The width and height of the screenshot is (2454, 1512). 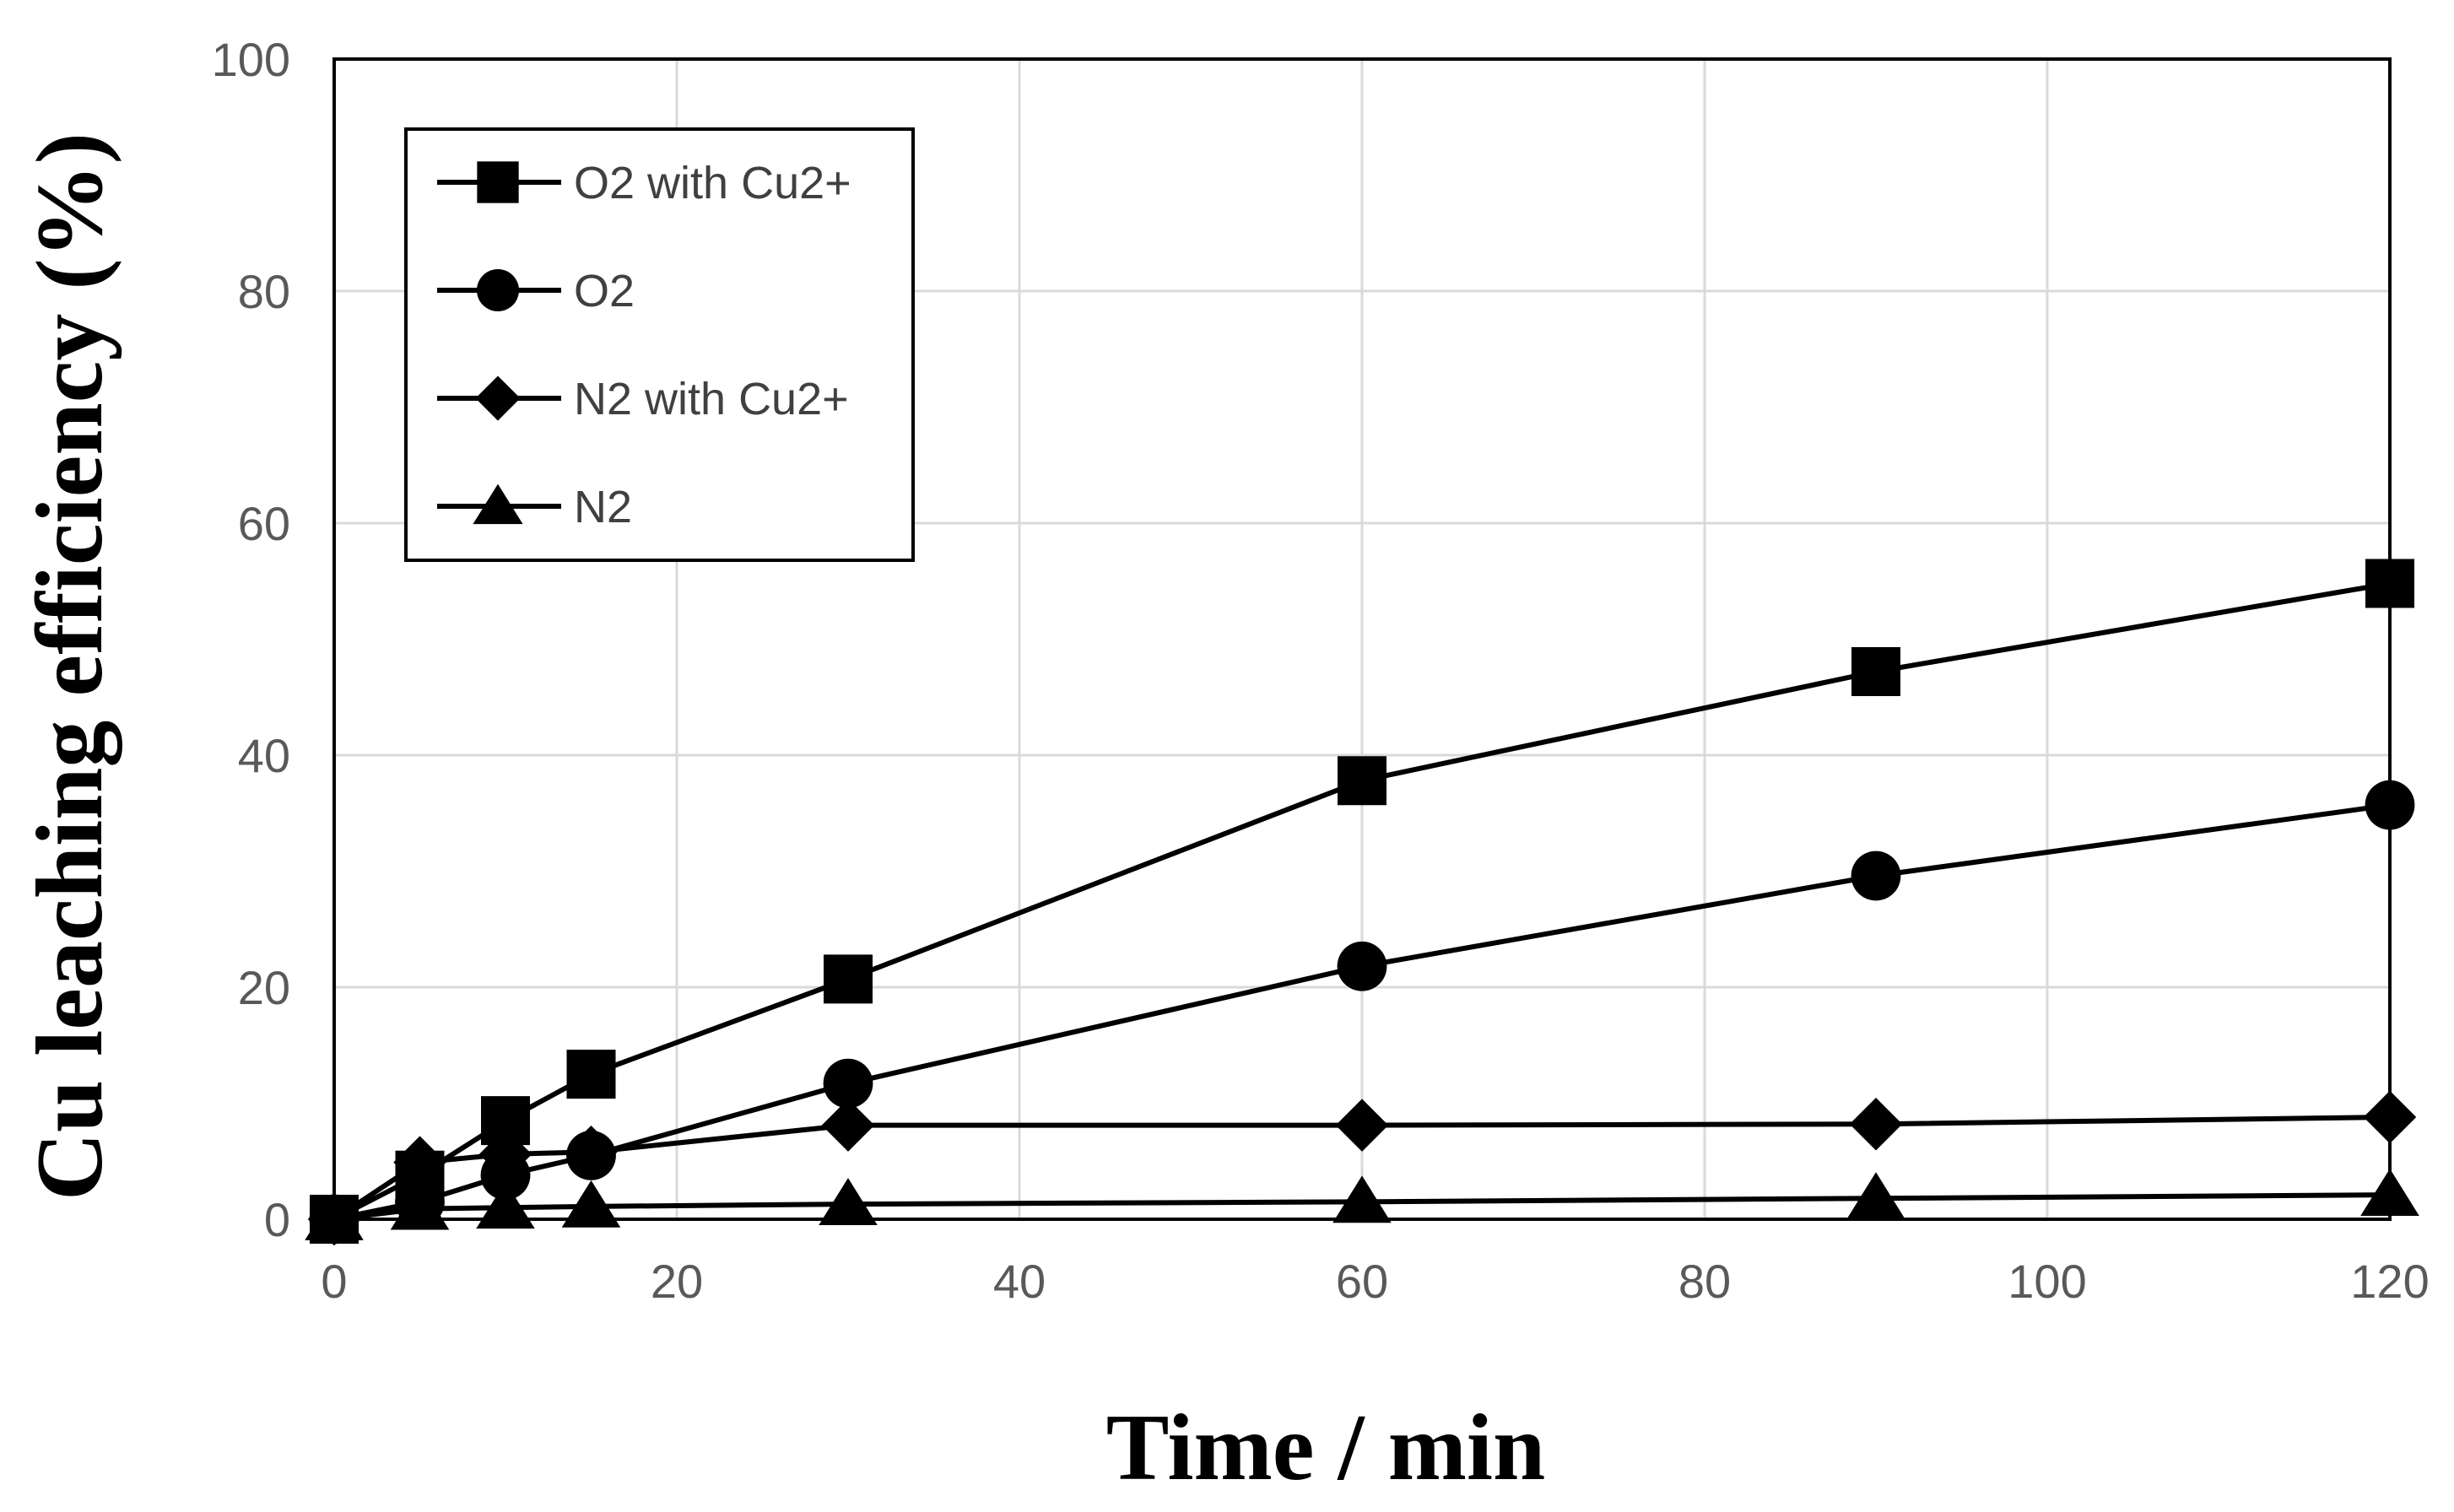 What do you see at coordinates (2389, 1281) in the screenshot?
I see `x-tick-label: 120` at bounding box center [2389, 1281].